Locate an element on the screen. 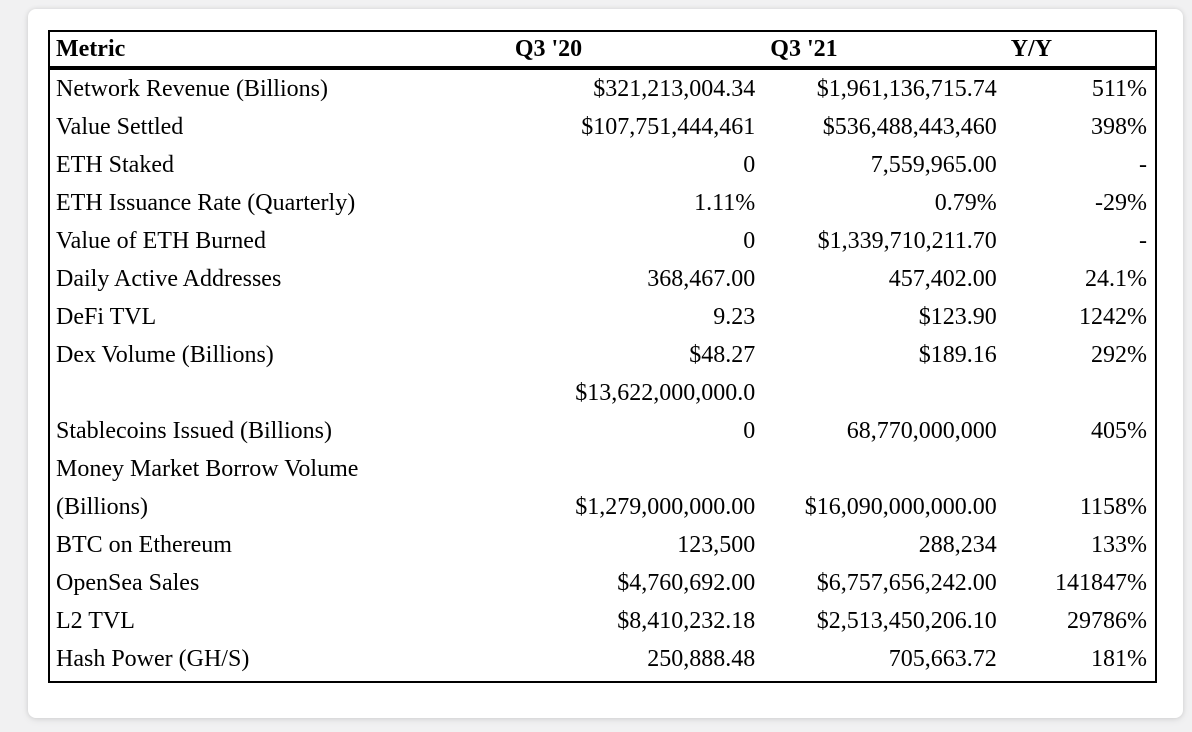  metric-cell: BTC on Ethereum is located at coordinates (144, 545).